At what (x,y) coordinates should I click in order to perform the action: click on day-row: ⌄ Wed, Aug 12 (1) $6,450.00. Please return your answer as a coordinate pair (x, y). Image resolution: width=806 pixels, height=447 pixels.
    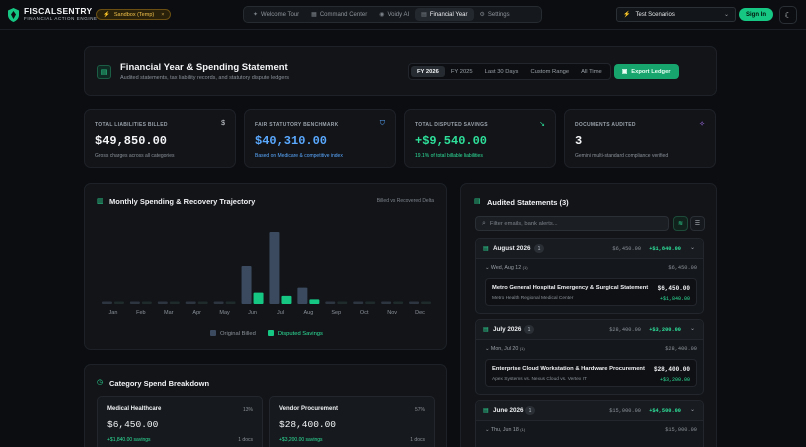
    Looking at the image, I should click on (591, 269).